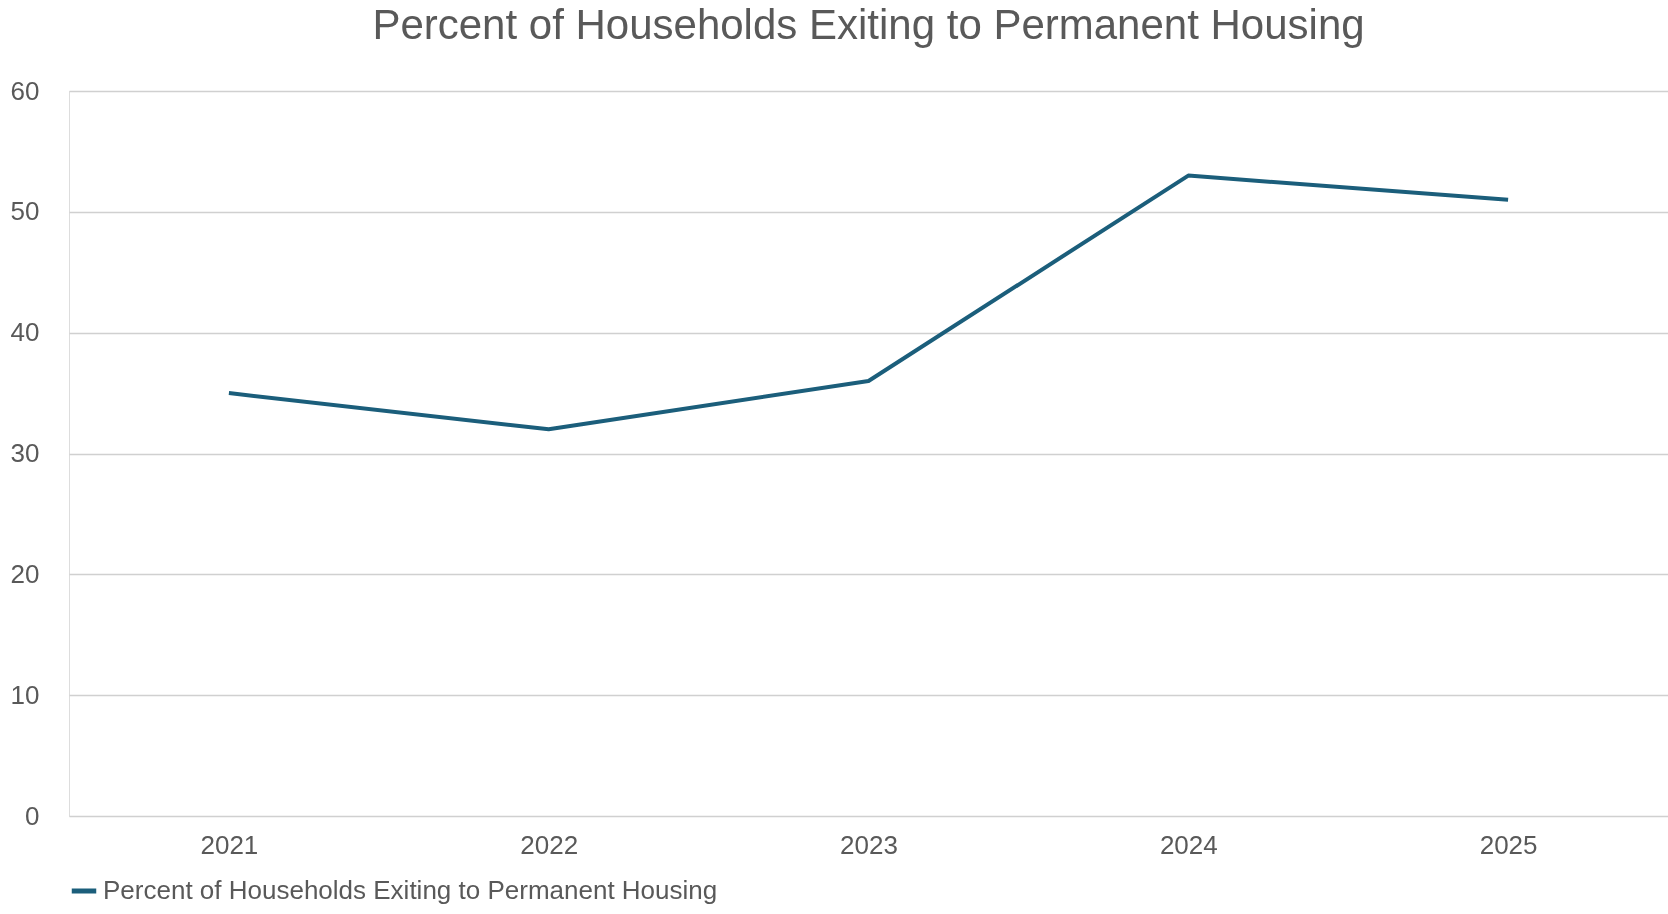  I want to click on y-tick-label: 60, so click(25, 90).